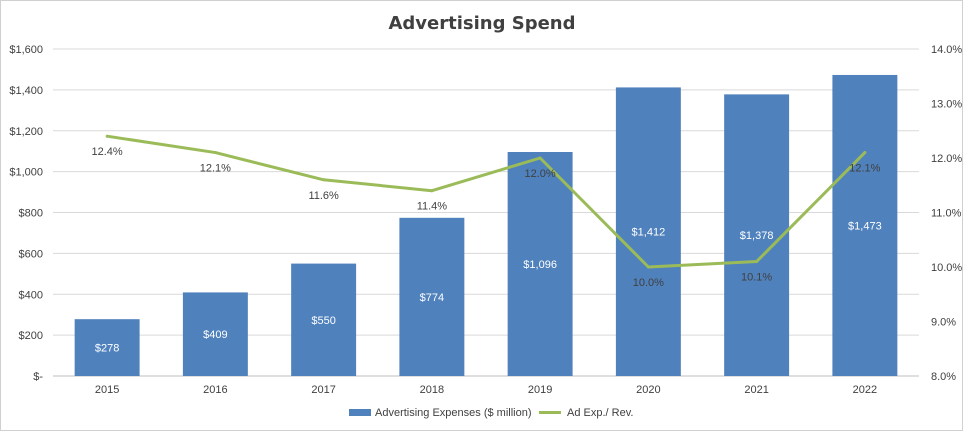 The width and height of the screenshot is (963, 432). Describe the element at coordinates (540, 174) in the screenshot. I see `line-data-label: 12.0%` at that location.